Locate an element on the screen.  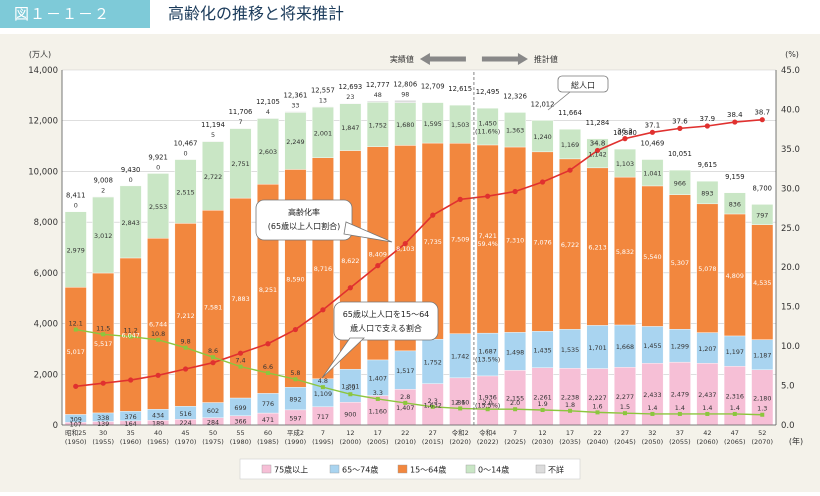
x-tick-label: (2060) is located at coordinates (708, 442).